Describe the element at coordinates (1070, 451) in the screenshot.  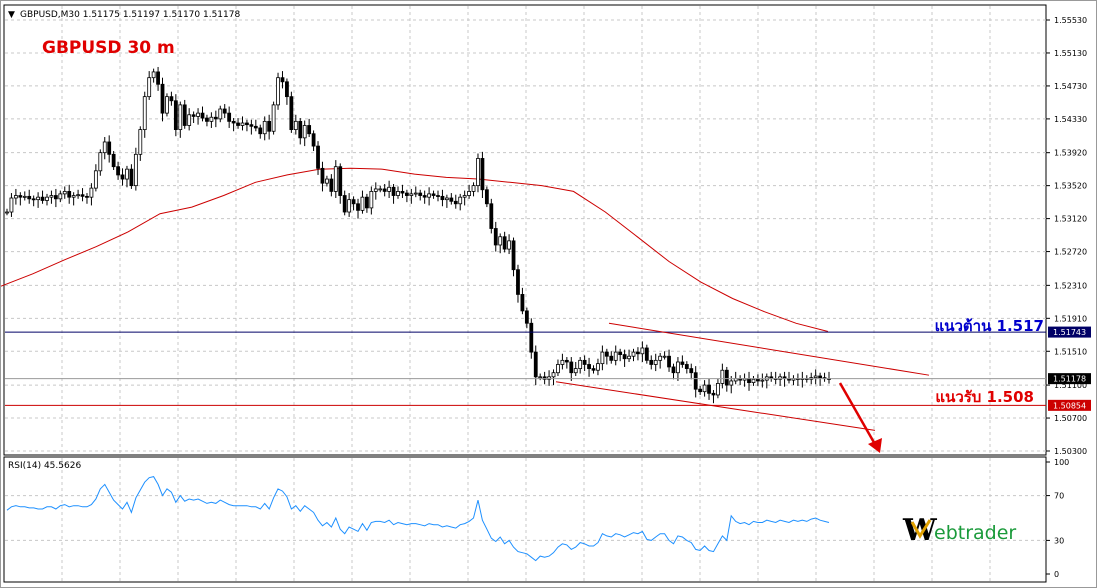
I see `y-tick-label: 1.50300` at that location.